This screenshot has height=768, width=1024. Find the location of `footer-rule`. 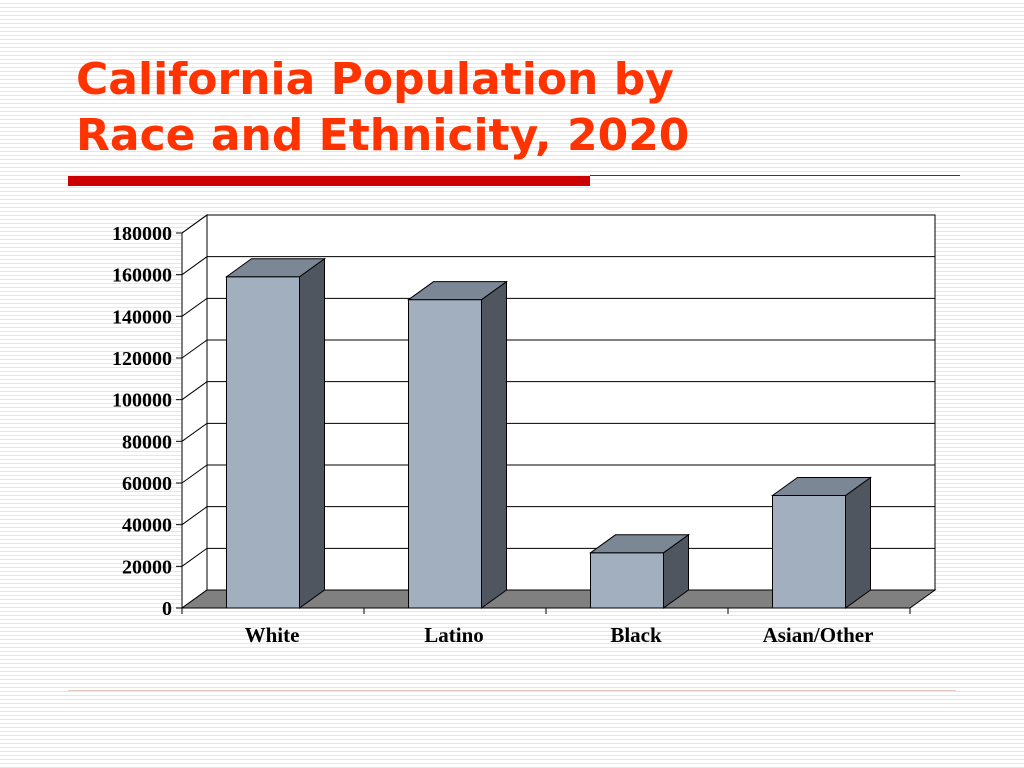

footer-rule is located at coordinates (512, 690).